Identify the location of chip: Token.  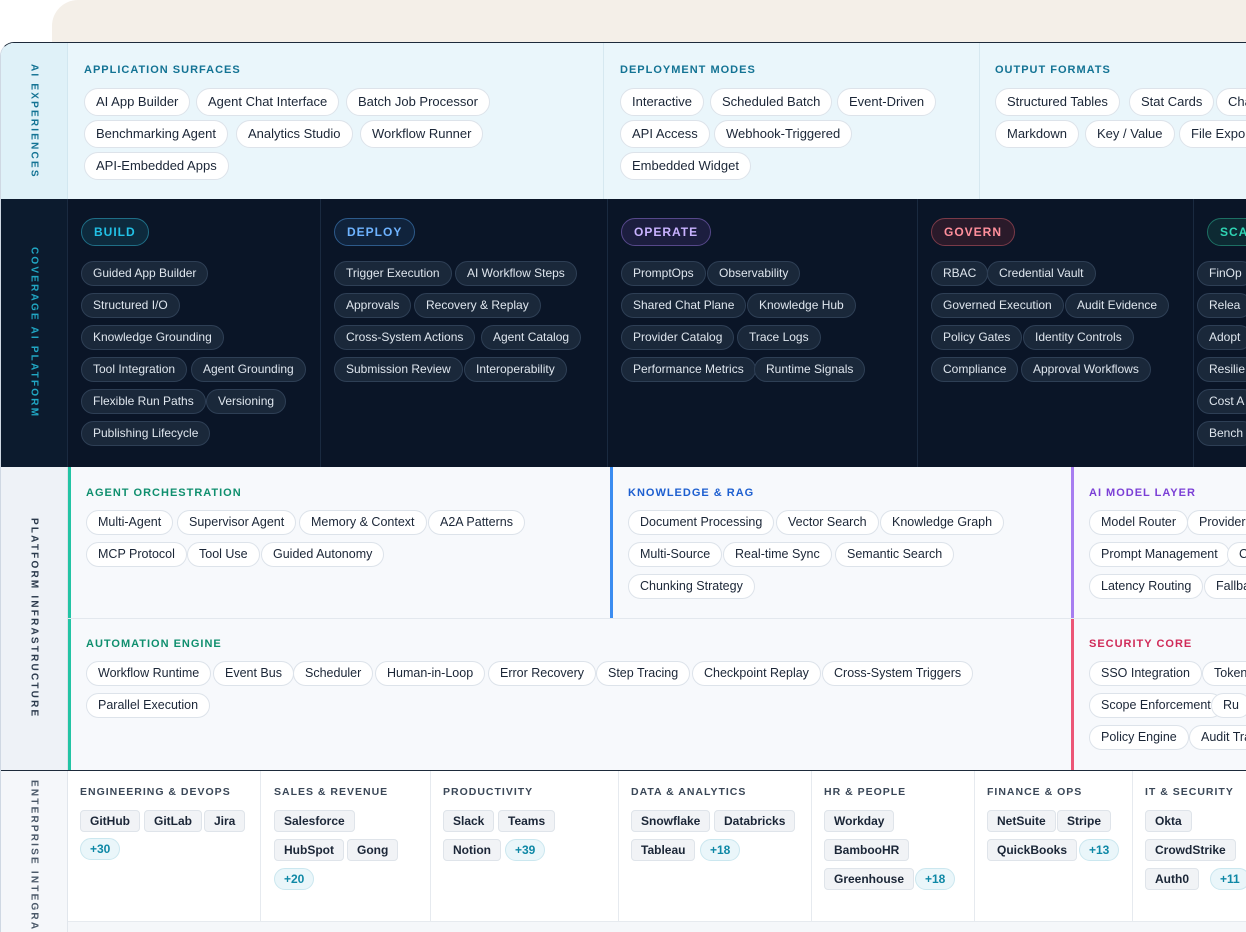
(1224, 673).